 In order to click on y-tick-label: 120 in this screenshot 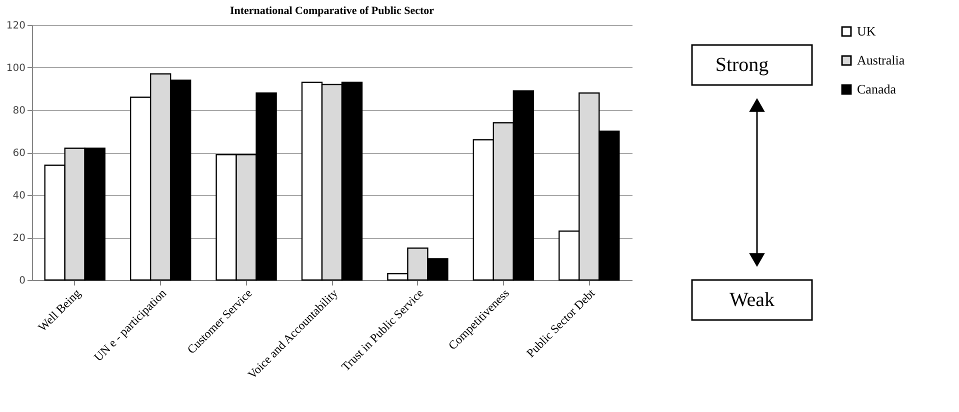, I will do `click(16, 26)`.